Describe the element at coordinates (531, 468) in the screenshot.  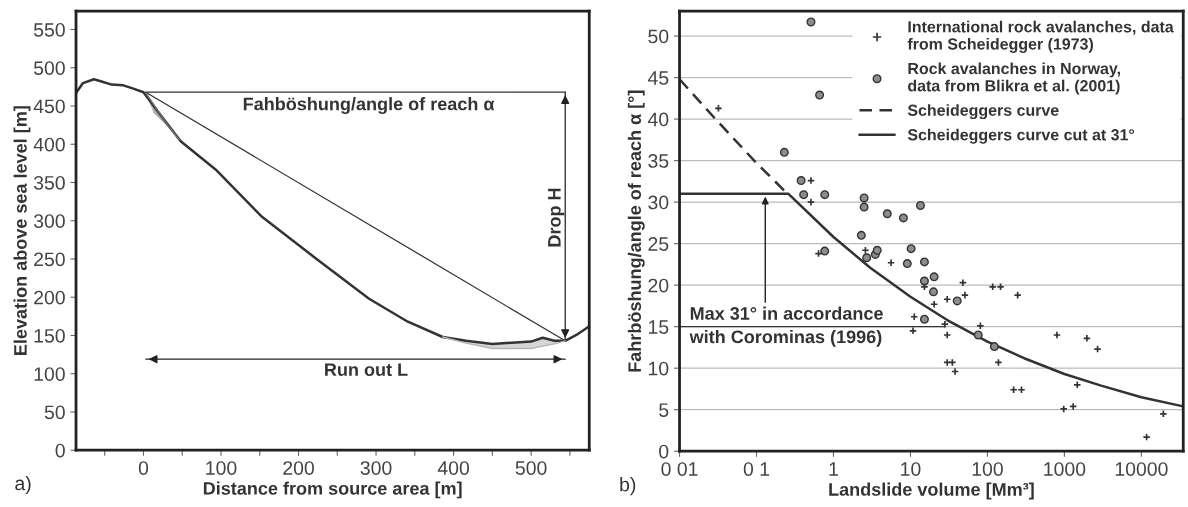
I see `x-tick-label: 500` at that location.